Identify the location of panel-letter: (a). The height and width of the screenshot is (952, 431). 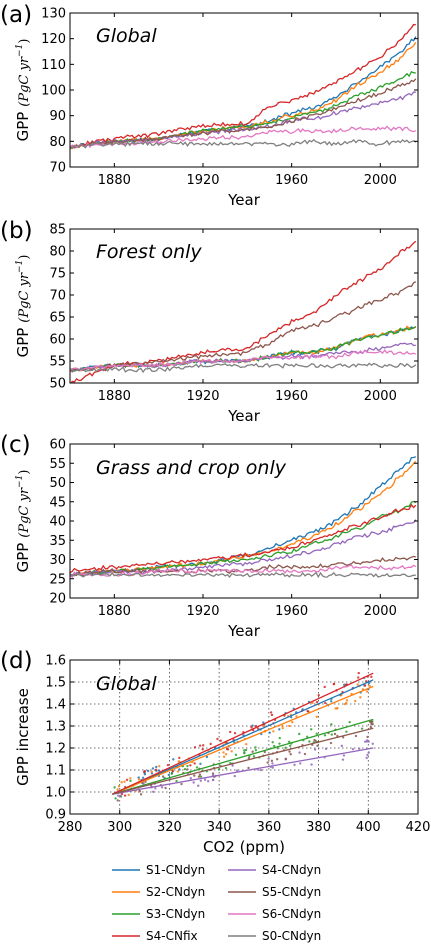
(16, 15).